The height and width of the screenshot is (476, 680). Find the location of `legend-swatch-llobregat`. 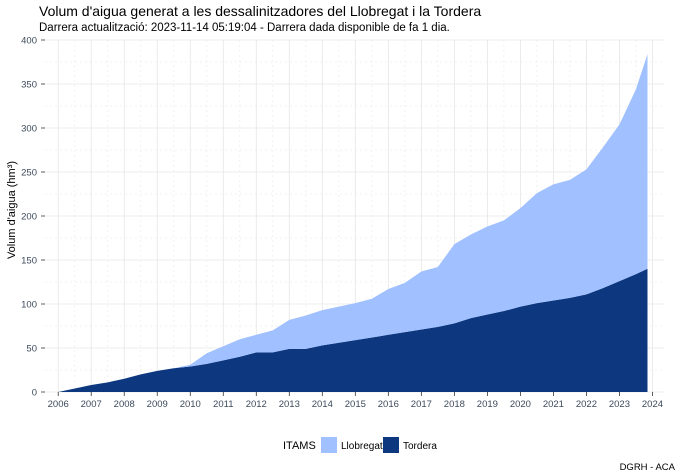

legend-swatch-llobregat is located at coordinates (329, 445).